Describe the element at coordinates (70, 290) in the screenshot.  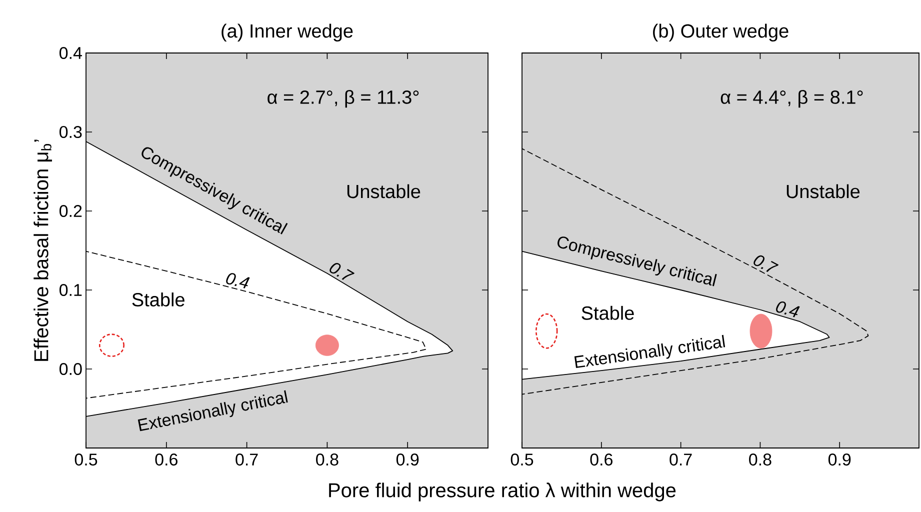
I see `y-tick-label: 0.1` at that location.